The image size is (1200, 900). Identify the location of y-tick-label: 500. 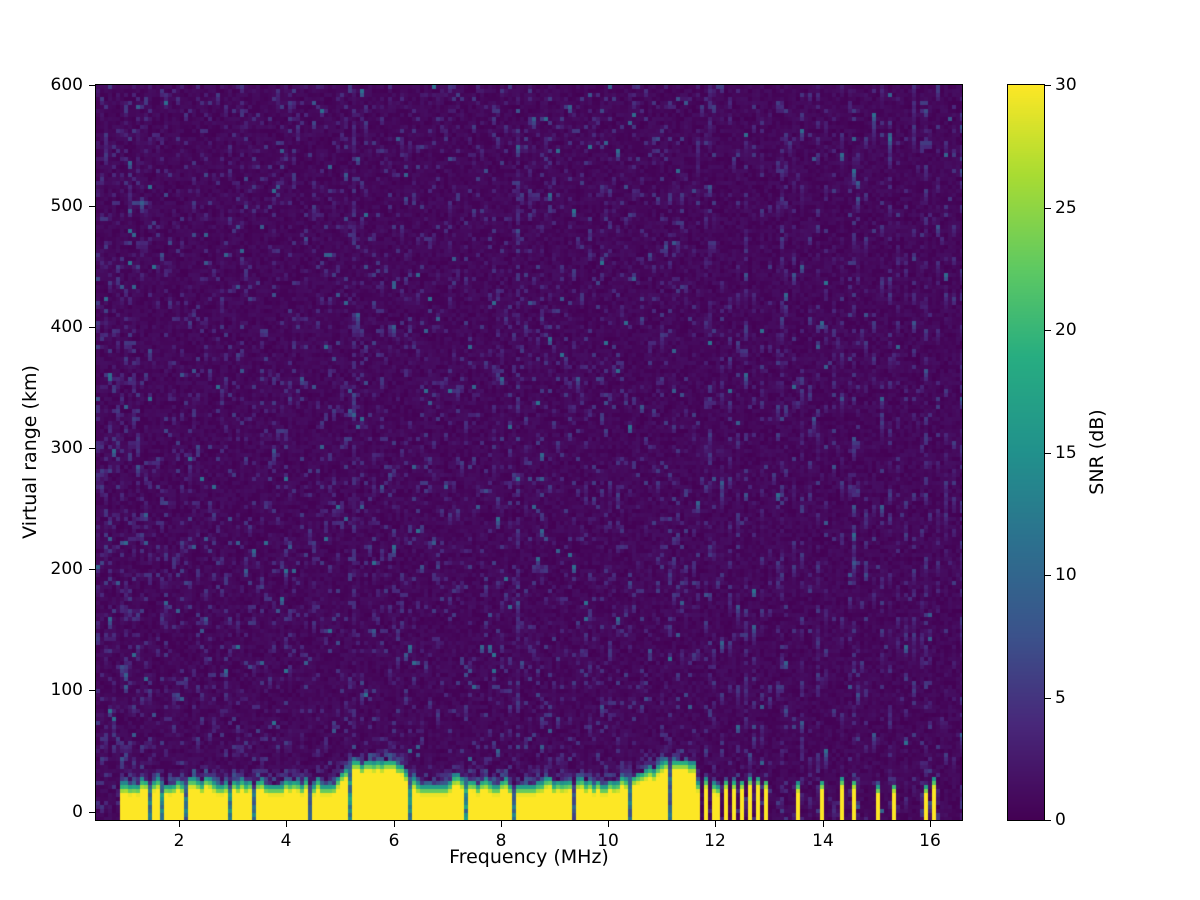
(66, 206).